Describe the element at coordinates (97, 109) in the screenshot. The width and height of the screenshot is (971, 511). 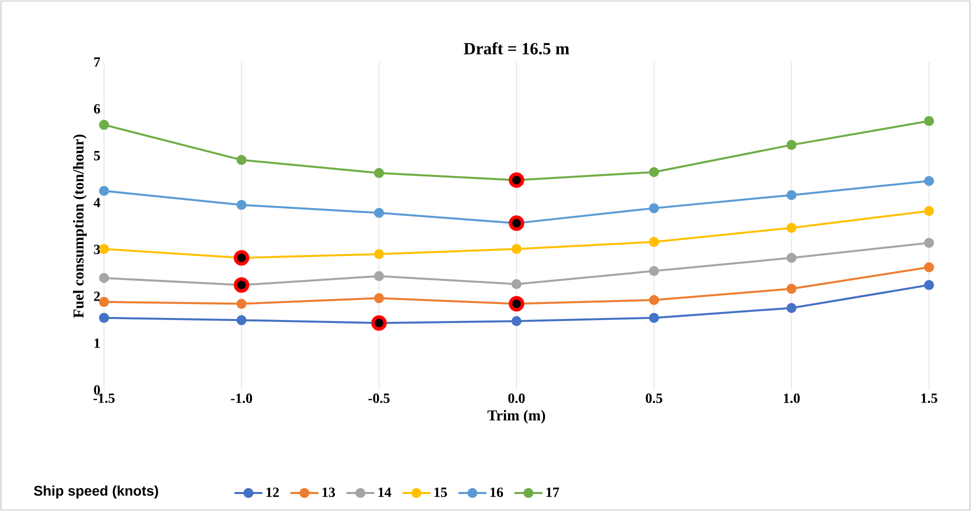
I see `y-tick-label: 6` at that location.